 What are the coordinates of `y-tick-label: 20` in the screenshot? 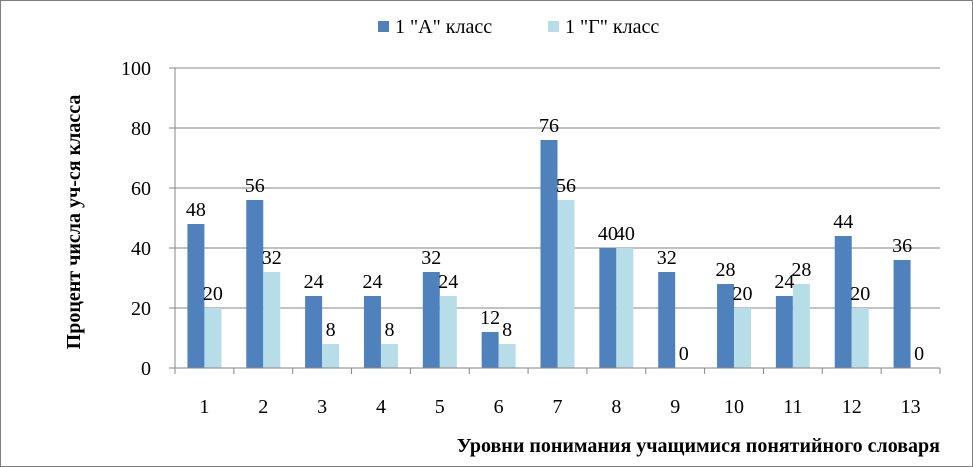 It's located at (141, 309).